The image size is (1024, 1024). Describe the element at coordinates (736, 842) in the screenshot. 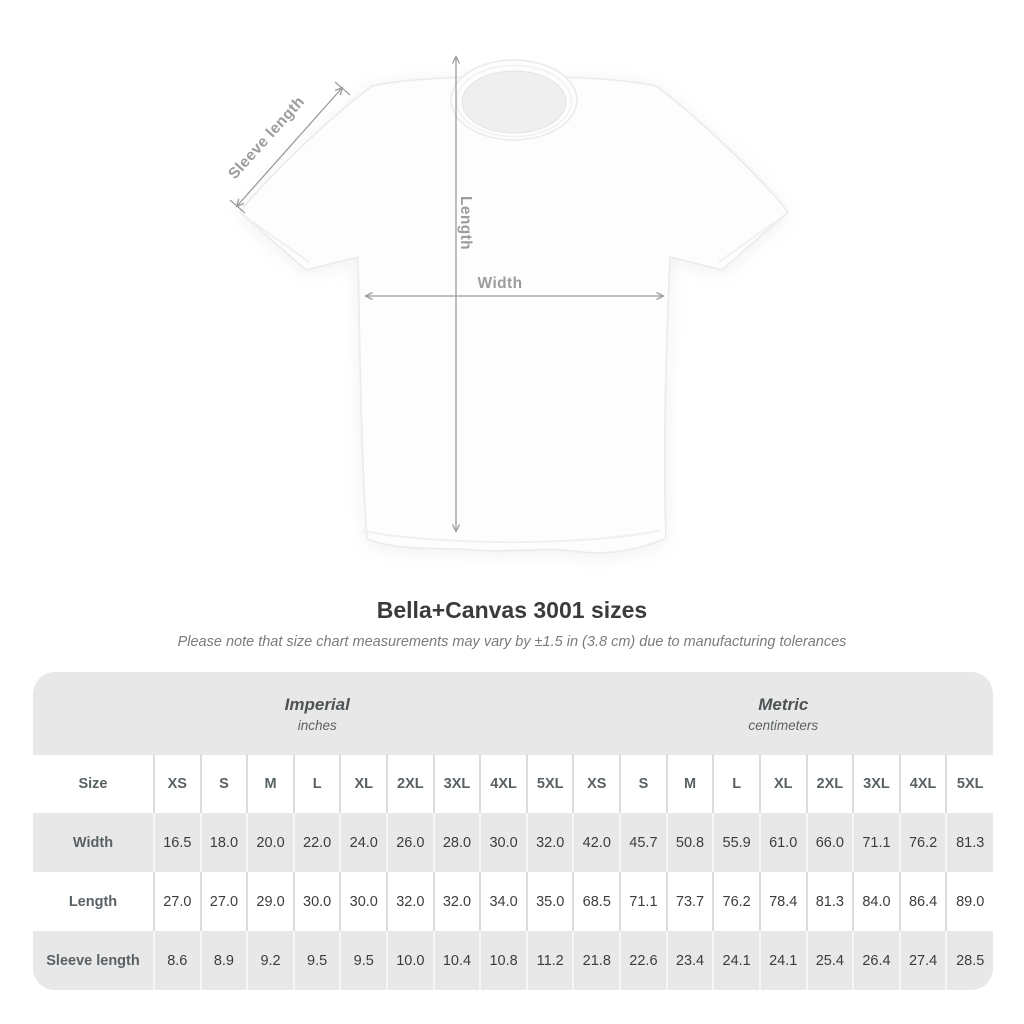

I see `cell-width-metric-l: 55.9` at that location.